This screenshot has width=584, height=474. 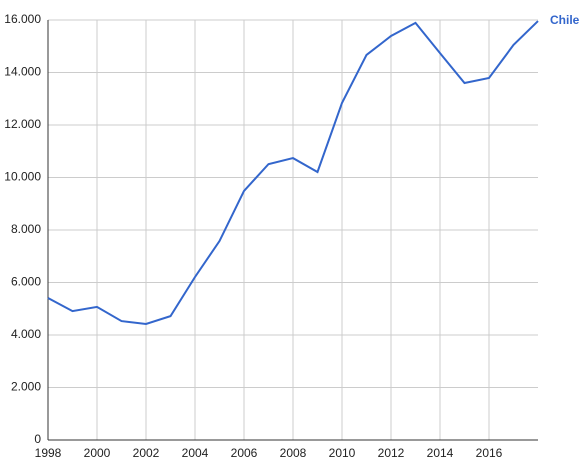 I want to click on x-tick-label: 2004, so click(x=195, y=453).